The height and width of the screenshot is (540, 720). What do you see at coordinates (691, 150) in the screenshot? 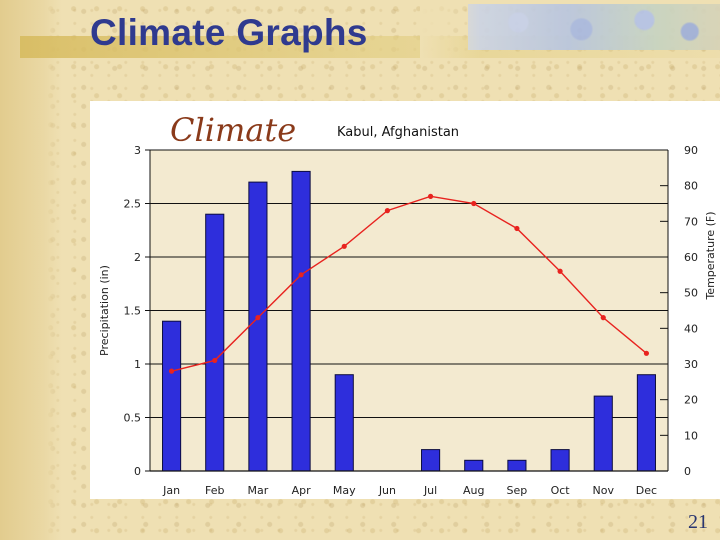
I see `y-tick-label-right: 90` at bounding box center [691, 150].